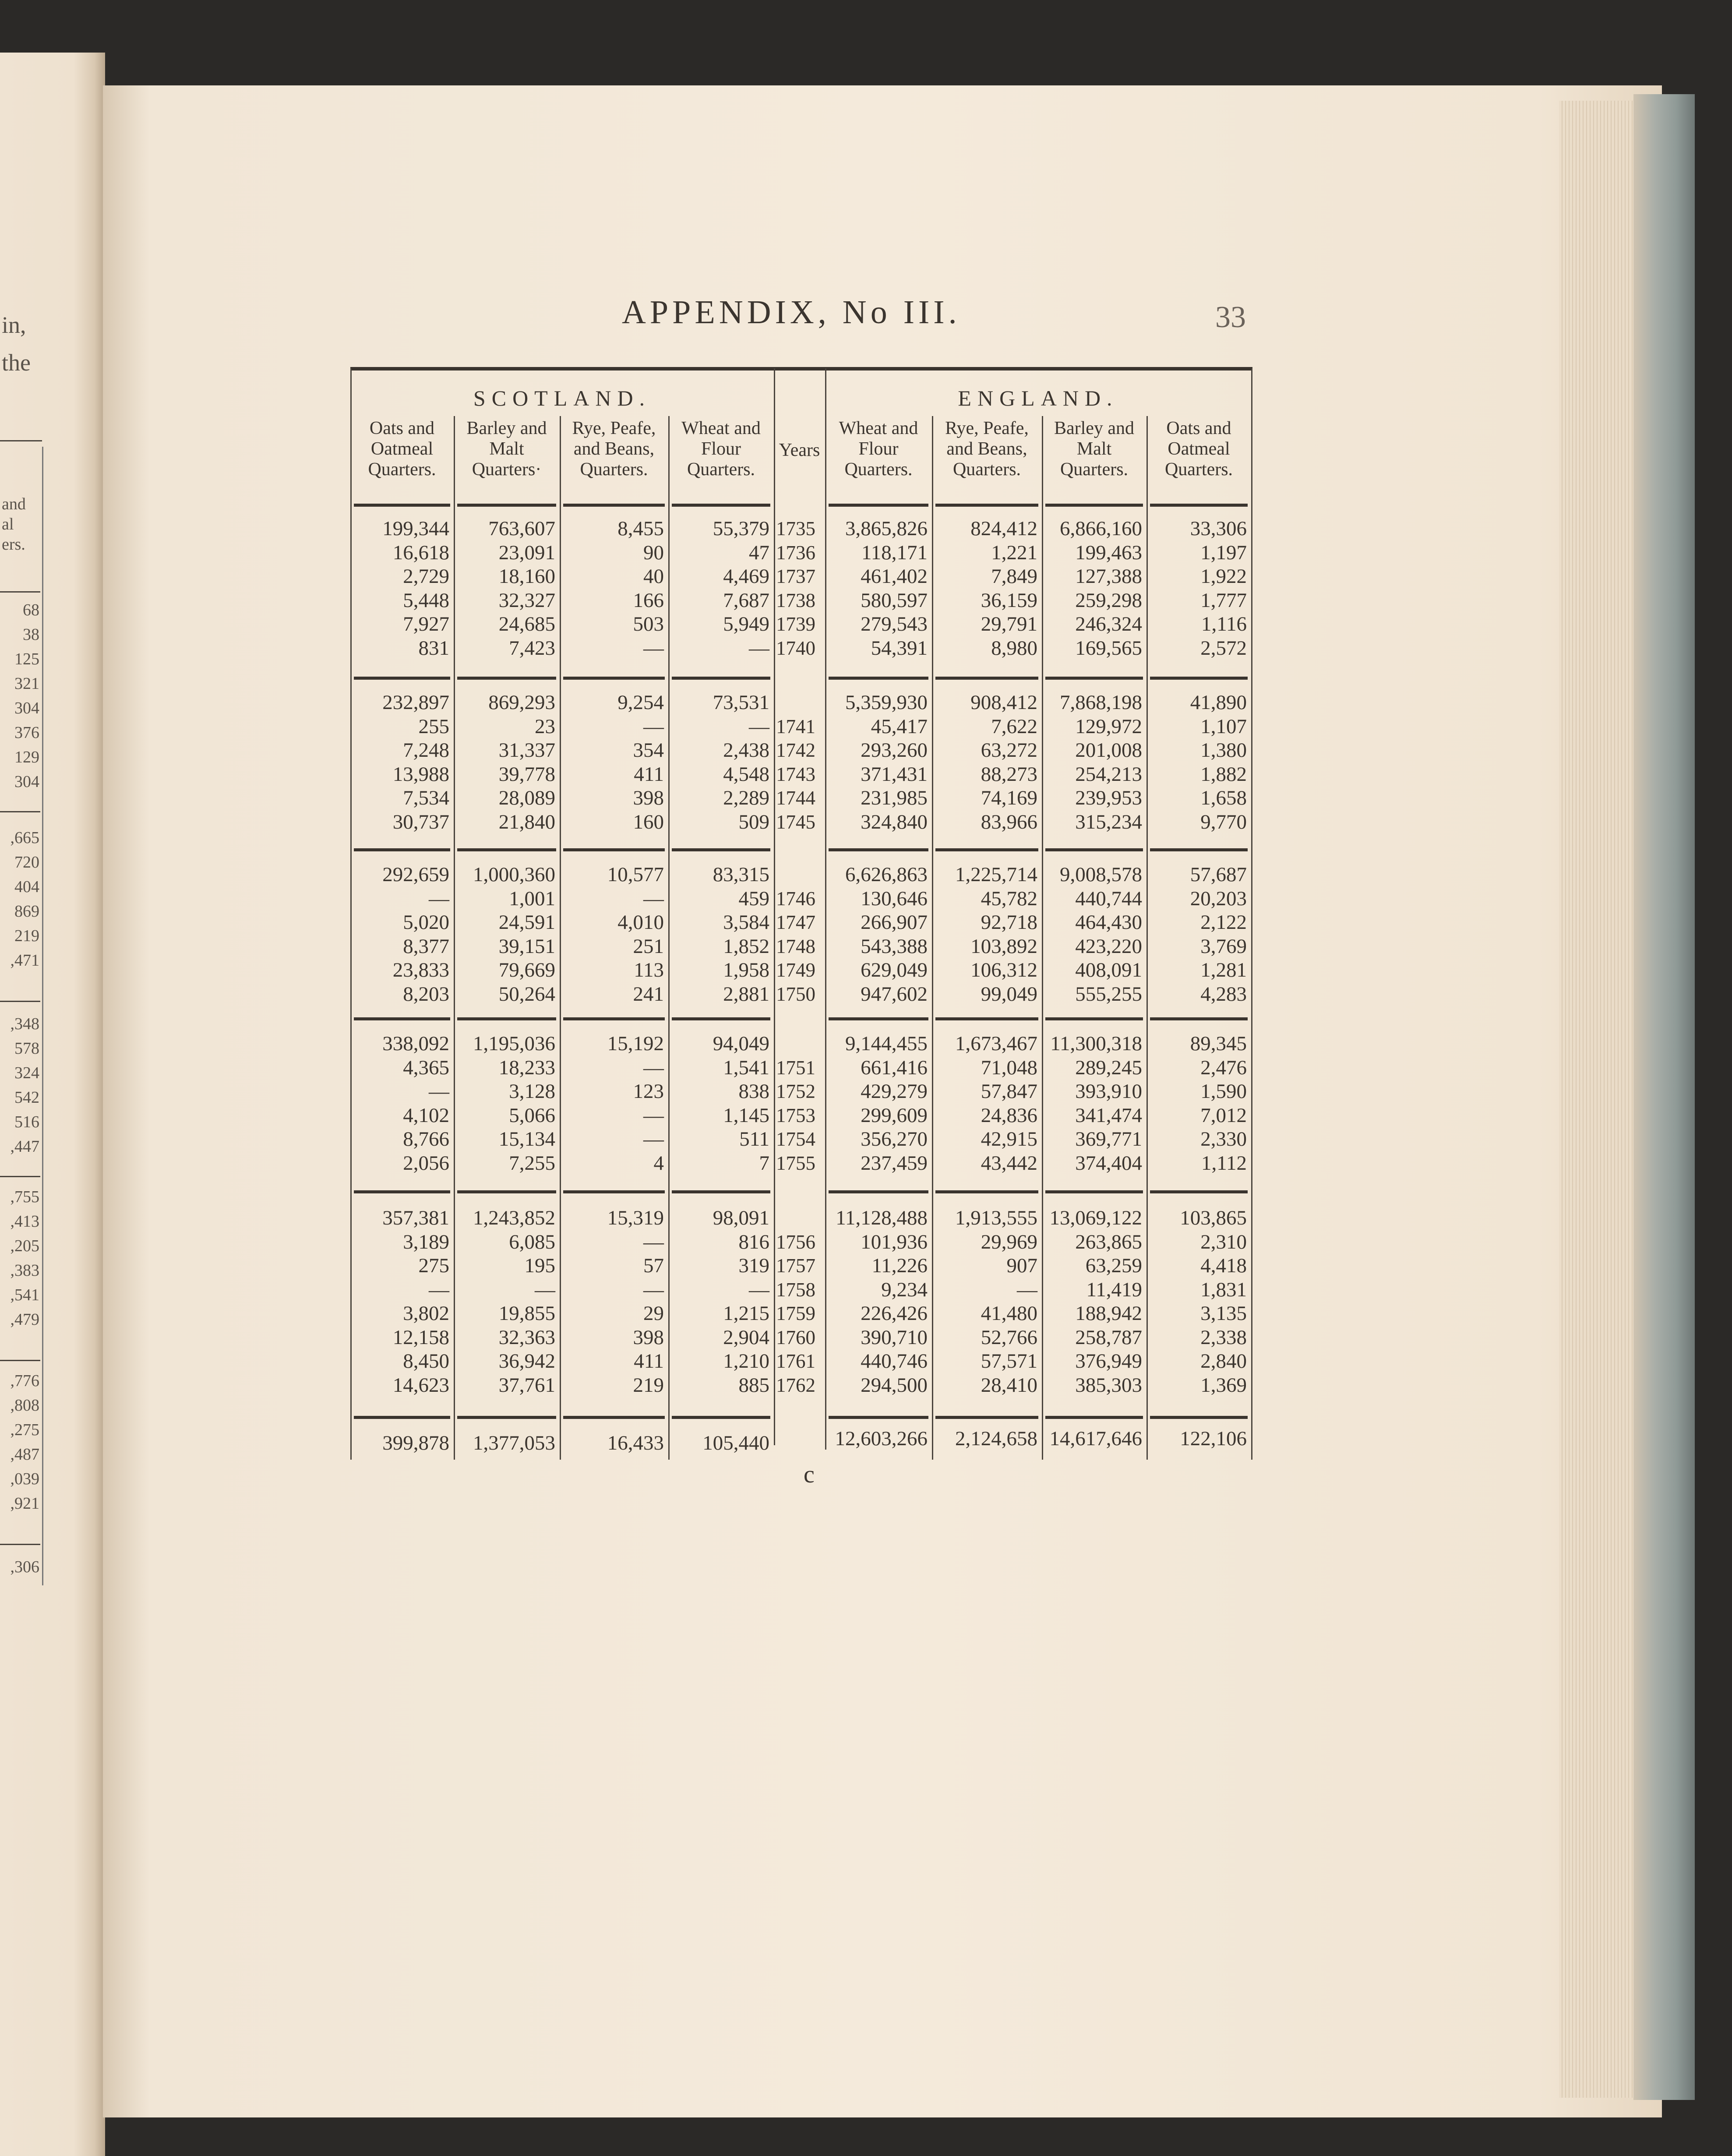 Image resolution: width=1732 pixels, height=2156 pixels. I want to click on table-cell: 831, so click(434, 648).